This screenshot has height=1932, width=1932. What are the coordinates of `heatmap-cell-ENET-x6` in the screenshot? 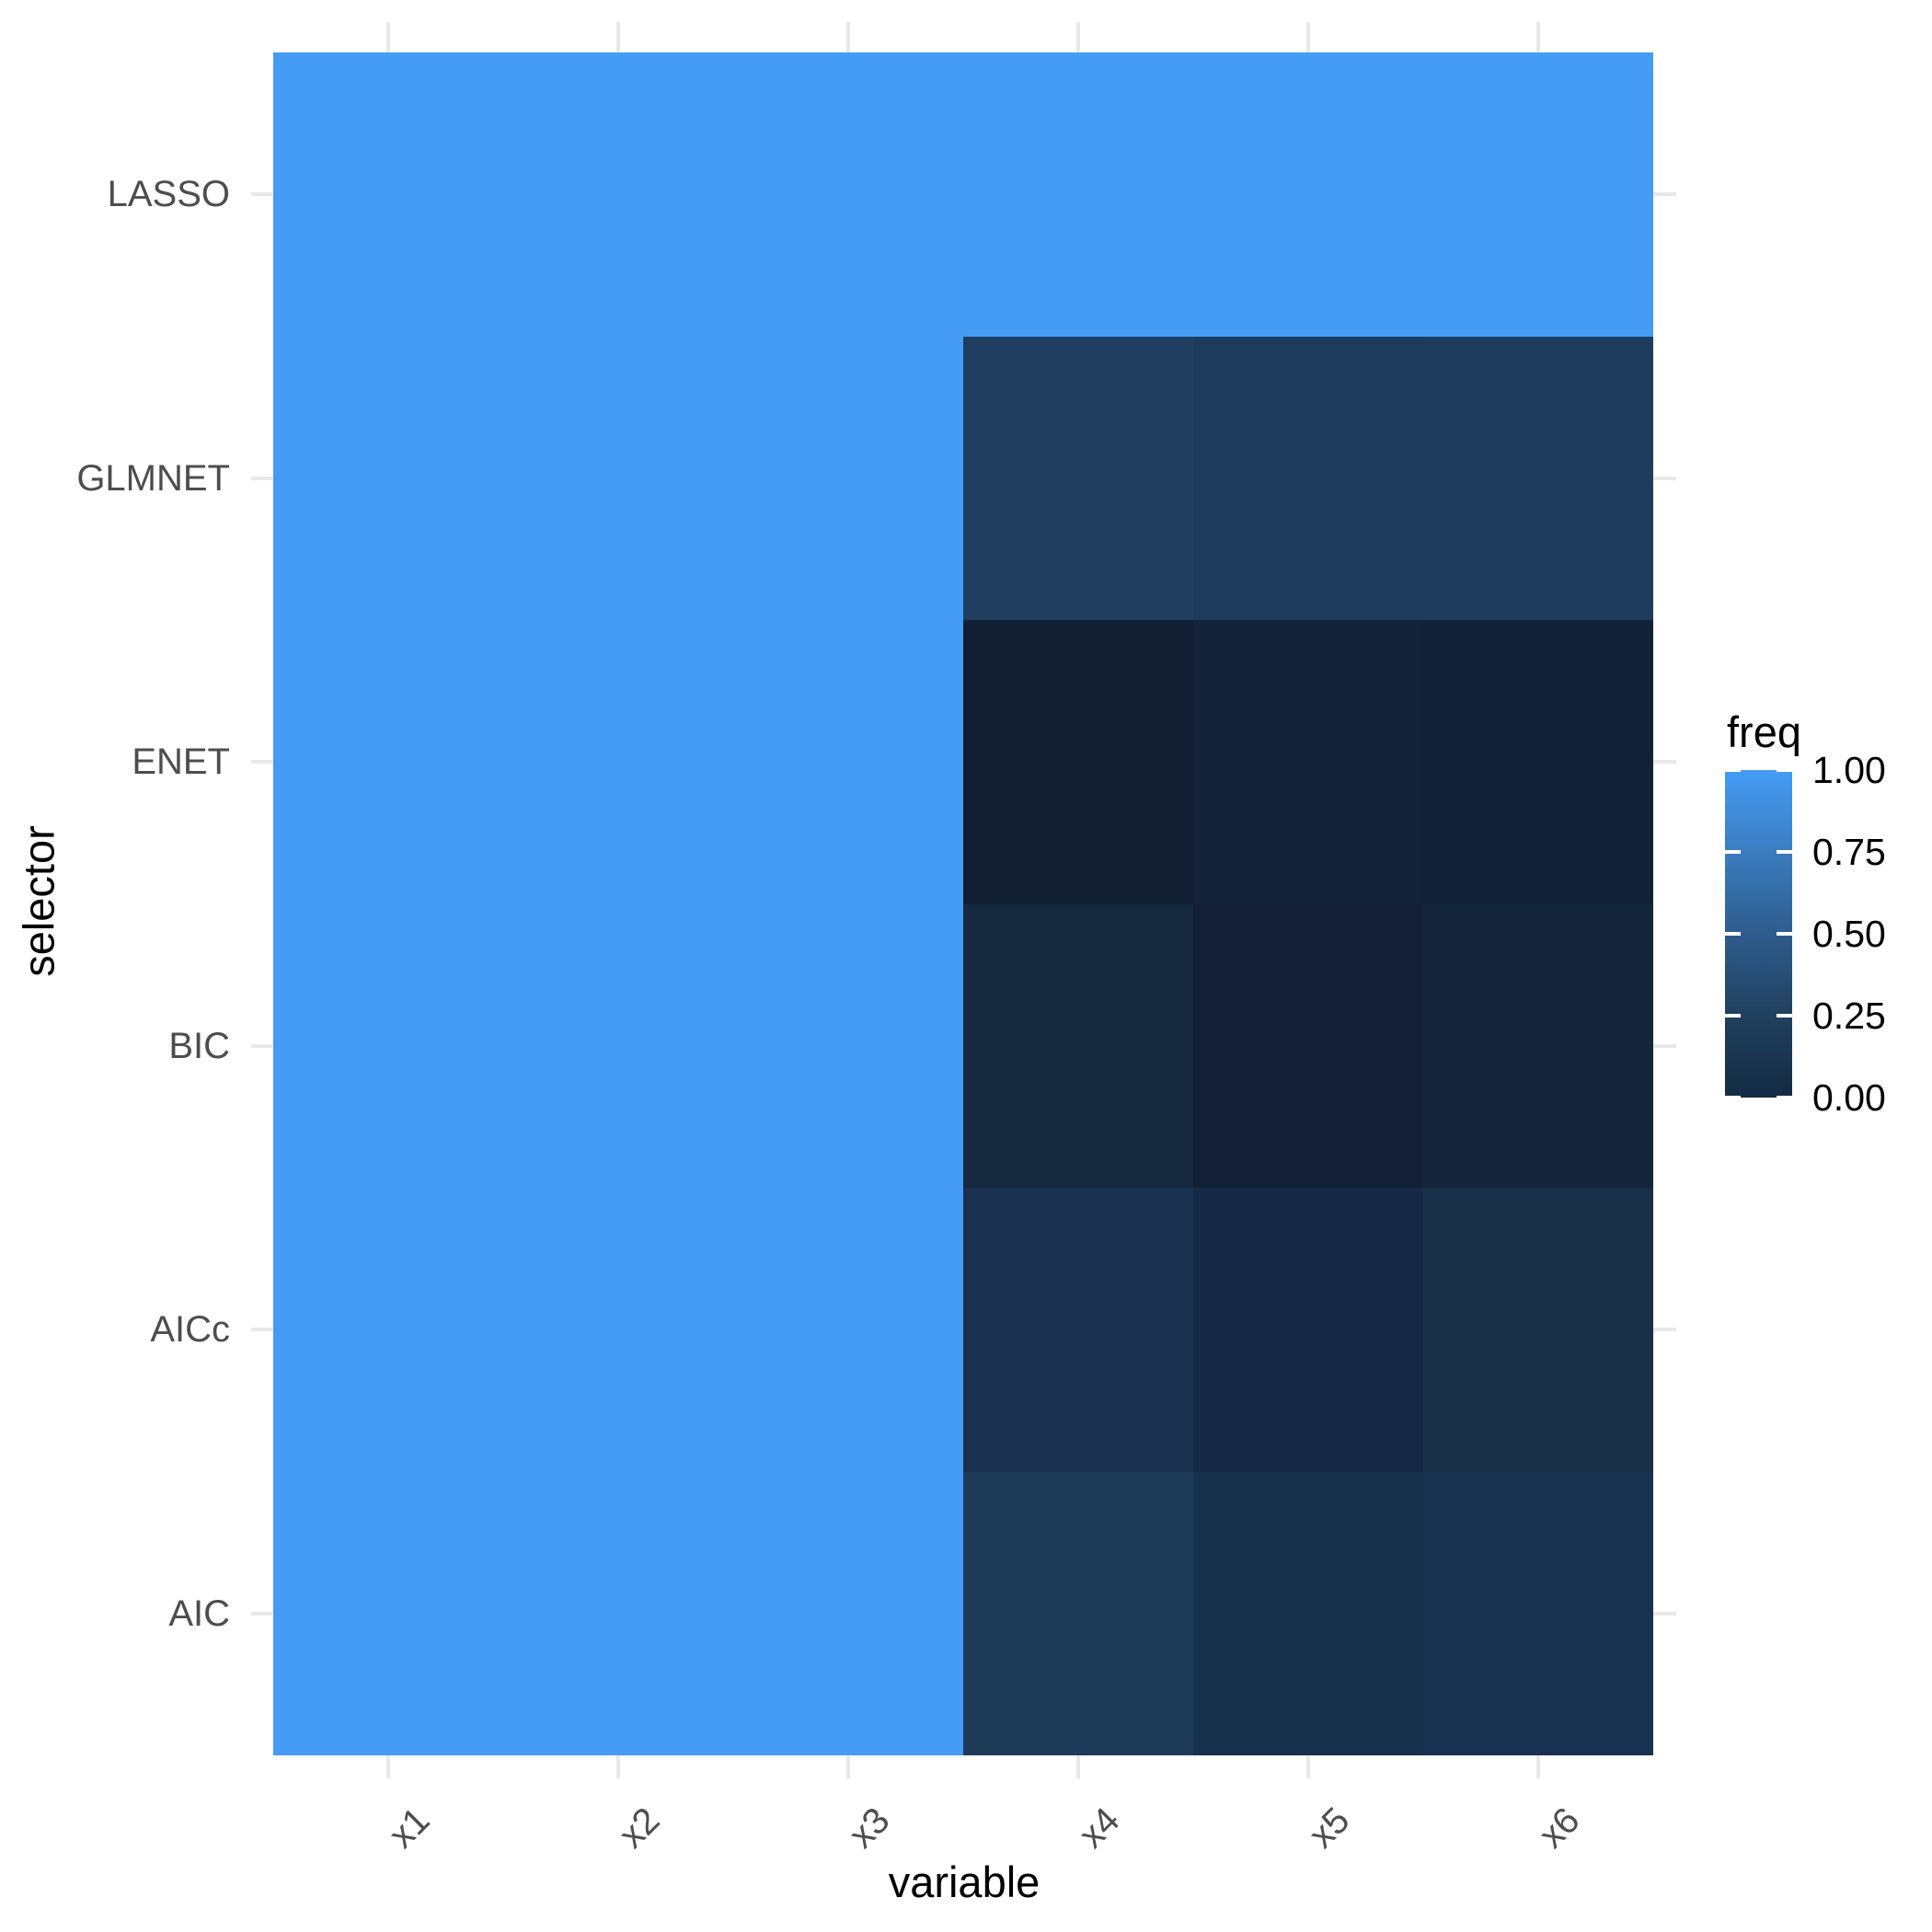 It's located at (1538, 762).